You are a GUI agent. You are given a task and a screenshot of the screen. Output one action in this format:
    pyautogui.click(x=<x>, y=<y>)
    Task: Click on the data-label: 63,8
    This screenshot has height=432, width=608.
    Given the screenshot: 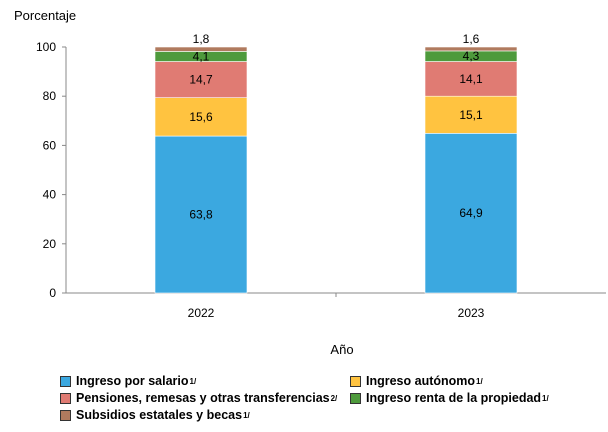 What is the action you would take?
    pyautogui.click(x=201, y=215)
    